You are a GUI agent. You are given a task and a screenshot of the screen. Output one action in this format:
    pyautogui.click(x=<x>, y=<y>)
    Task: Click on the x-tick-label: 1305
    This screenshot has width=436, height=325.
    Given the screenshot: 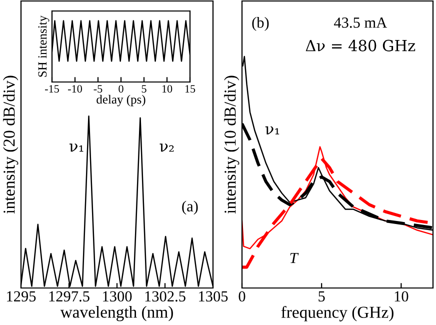 What is the action you would take?
    pyautogui.click(x=213, y=296)
    